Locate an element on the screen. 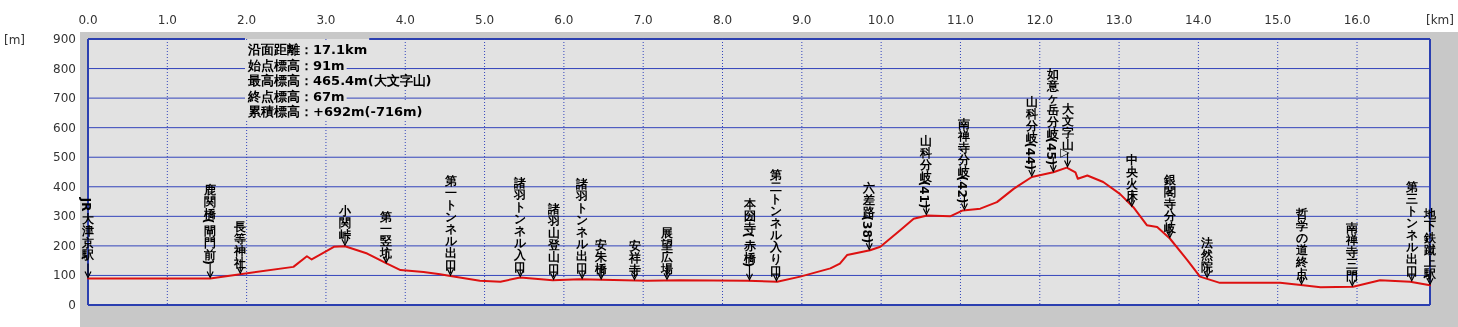 The width and height of the screenshot is (1458, 327). annotation: 累積標高：+692m(-716m) is located at coordinates (335, 111).